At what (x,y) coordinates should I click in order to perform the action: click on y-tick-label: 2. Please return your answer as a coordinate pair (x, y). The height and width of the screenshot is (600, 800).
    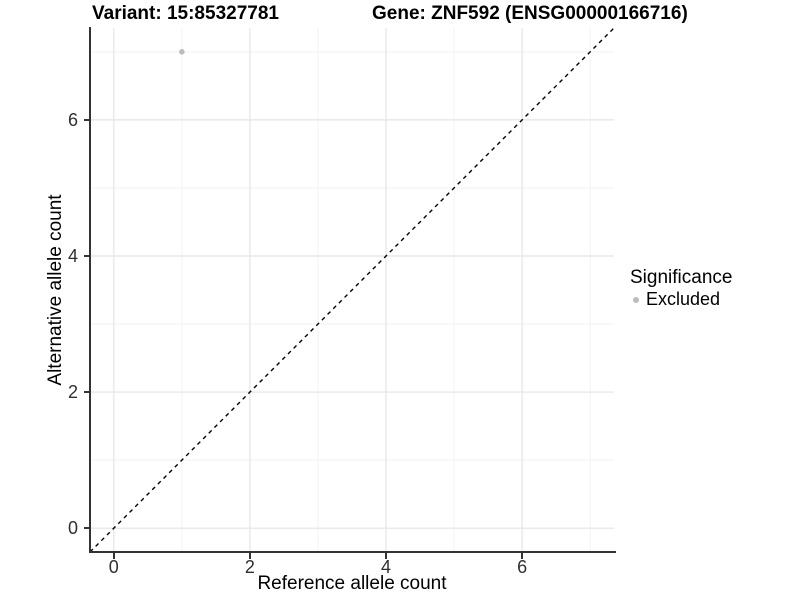
    Looking at the image, I should click on (72, 392).